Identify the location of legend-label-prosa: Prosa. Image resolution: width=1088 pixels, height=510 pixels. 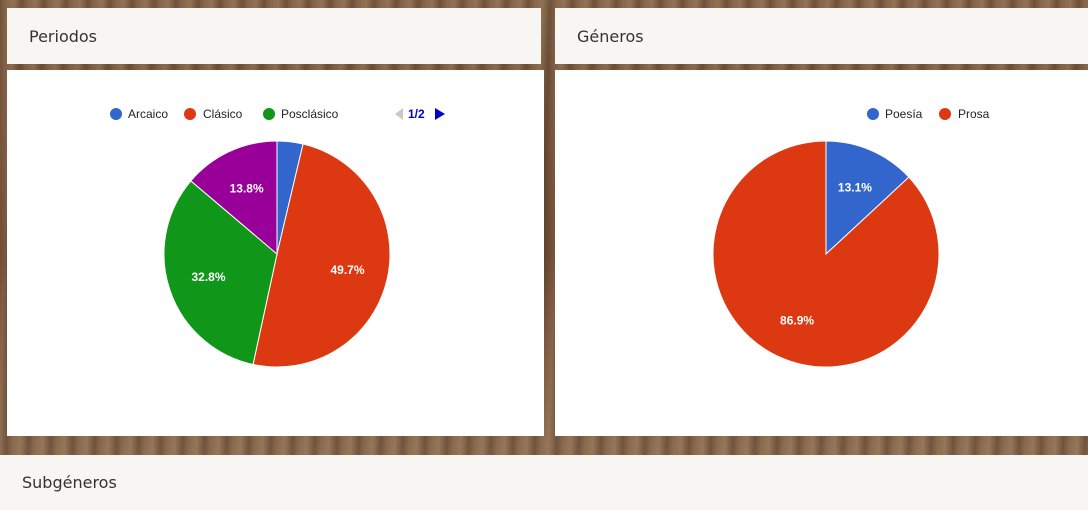
(974, 114).